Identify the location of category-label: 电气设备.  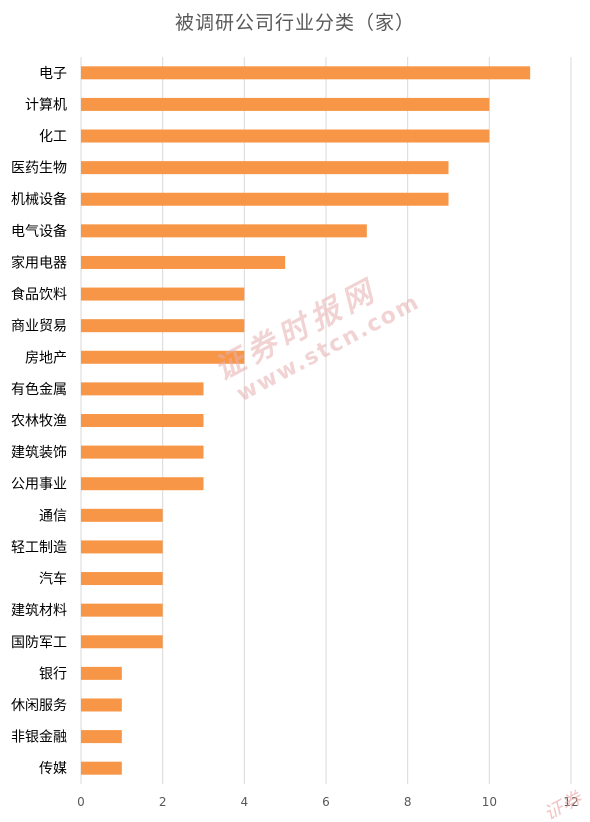
(39, 231).